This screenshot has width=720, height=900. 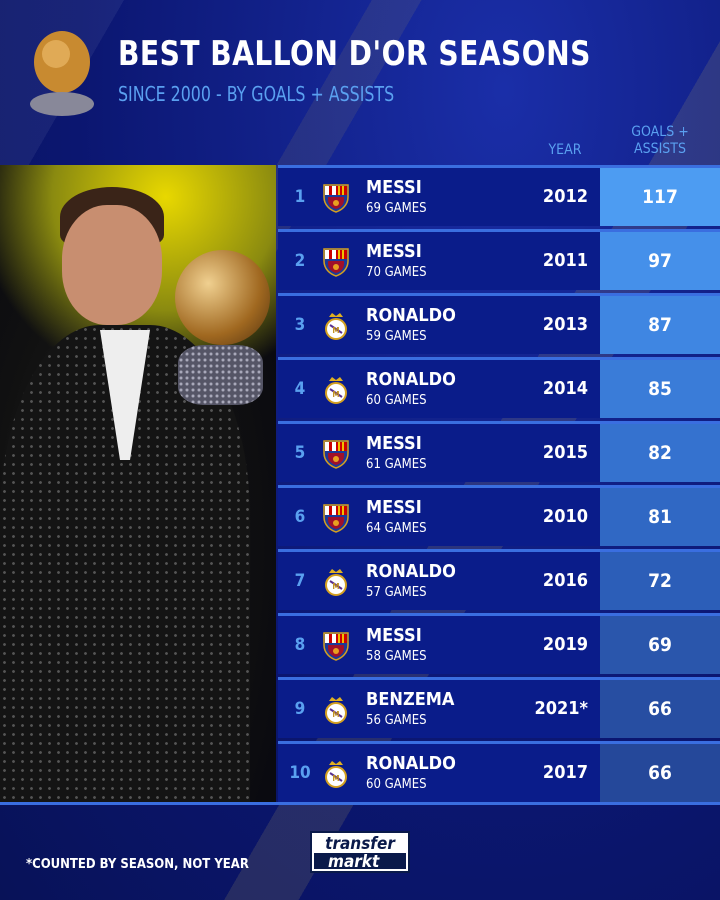 What do you see at coordinates (396, 464) in the screenshot?
I see `games-played: 61 GAMES` at bounding box center [396, 464].